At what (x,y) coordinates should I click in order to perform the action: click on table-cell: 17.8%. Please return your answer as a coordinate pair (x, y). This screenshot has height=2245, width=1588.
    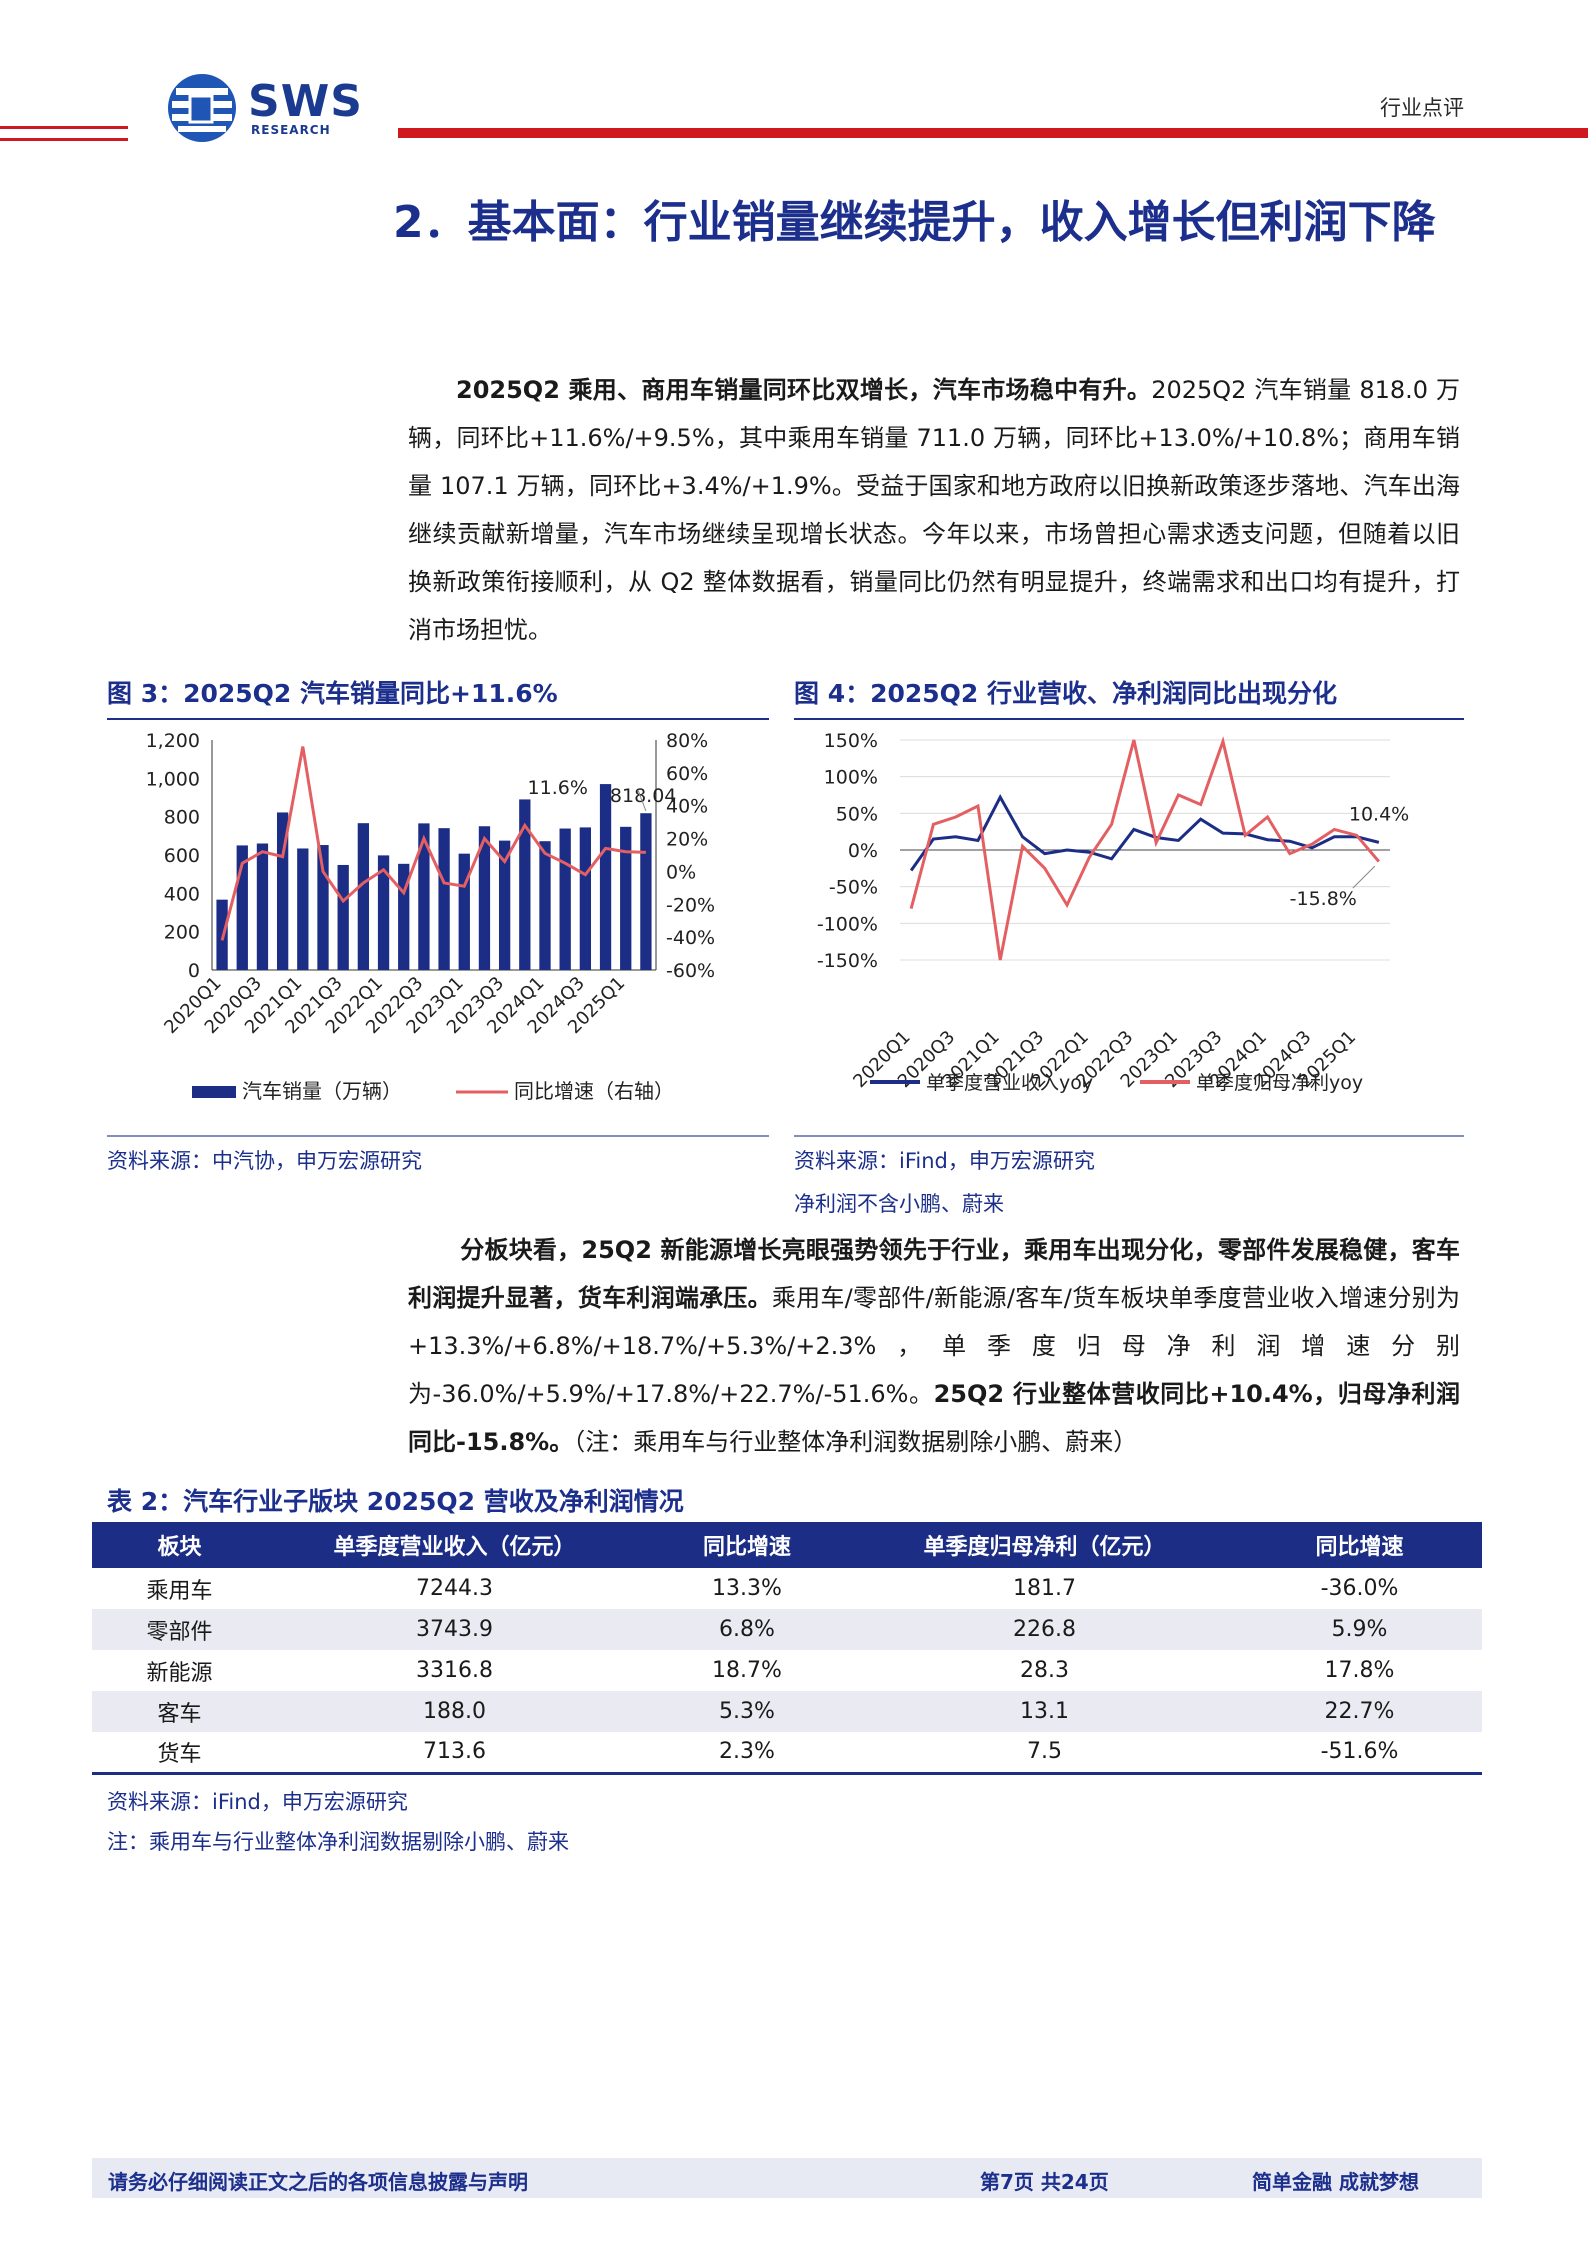
    Looking at the image, I should click on (1359, 1670).